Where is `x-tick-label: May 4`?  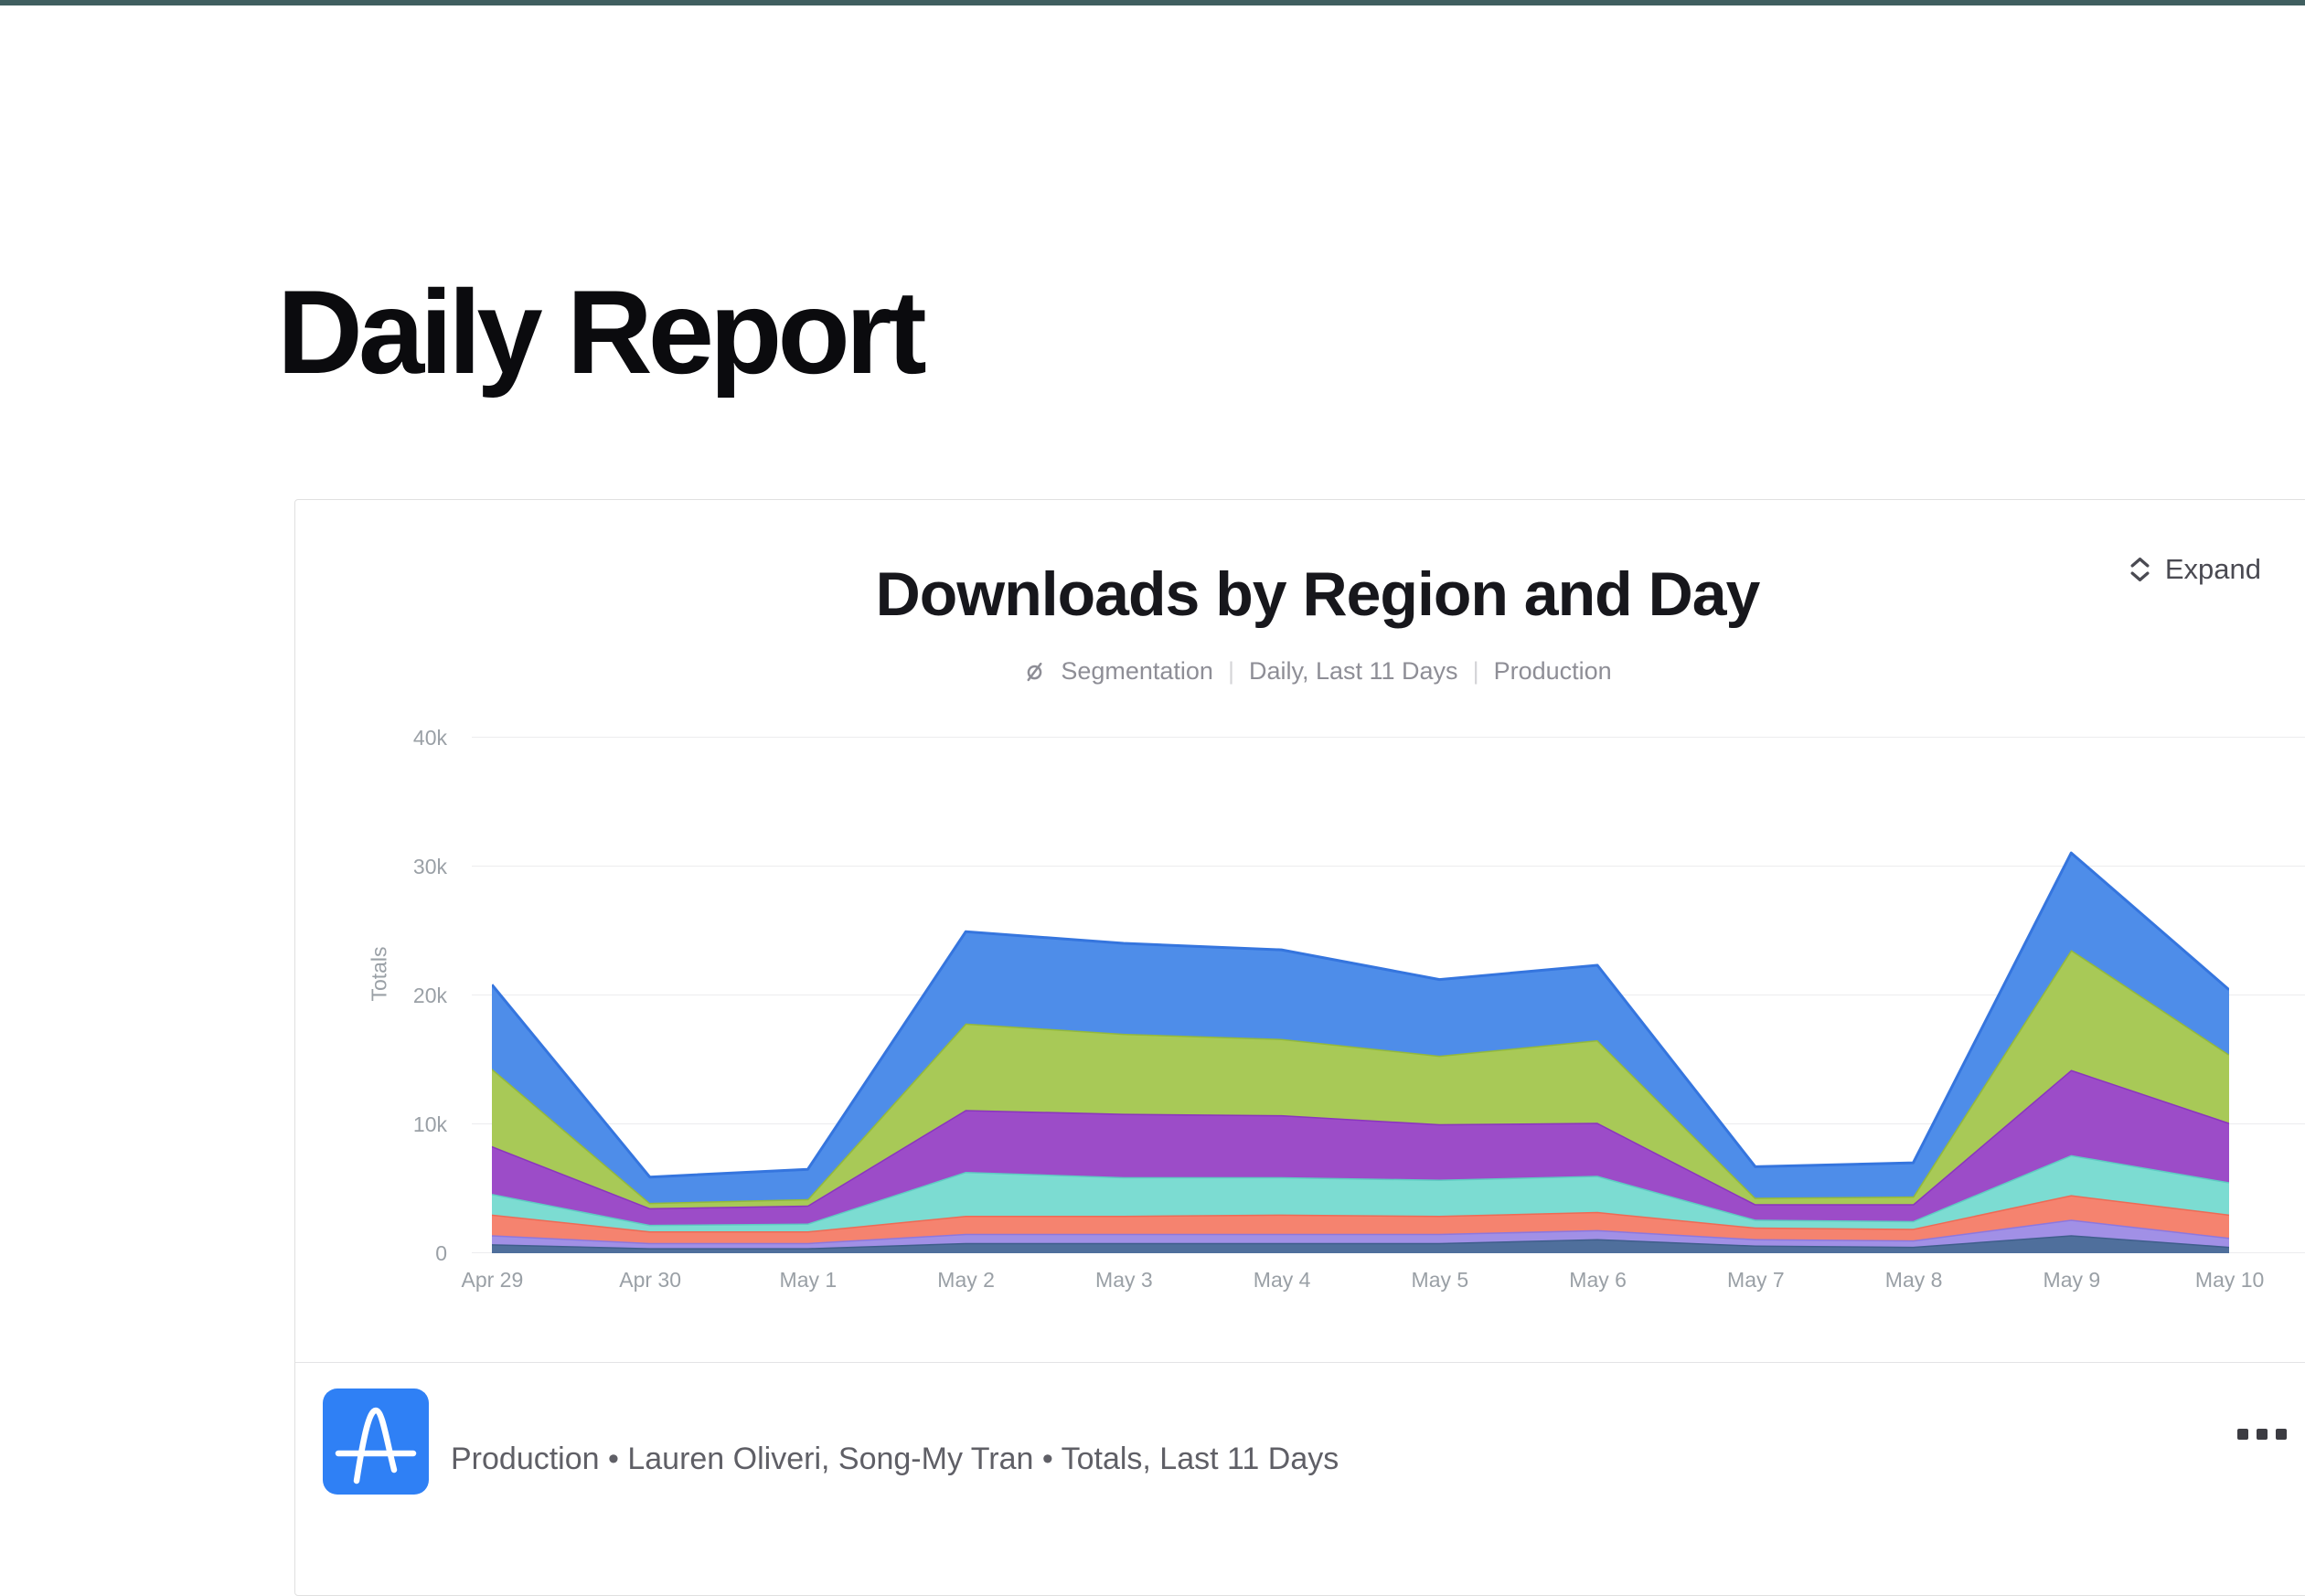 x-tick-label: May 4 is located at coordinates (1282, 1280).